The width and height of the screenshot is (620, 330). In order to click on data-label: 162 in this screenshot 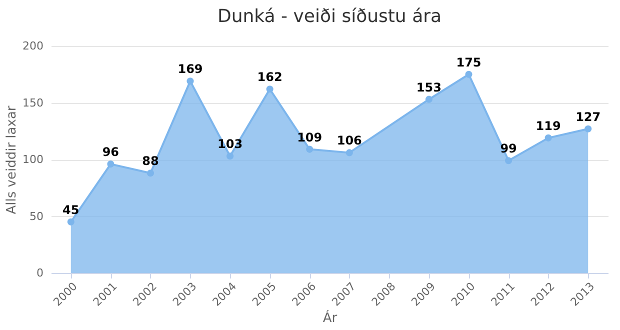, I will do `click(269, 77)`.